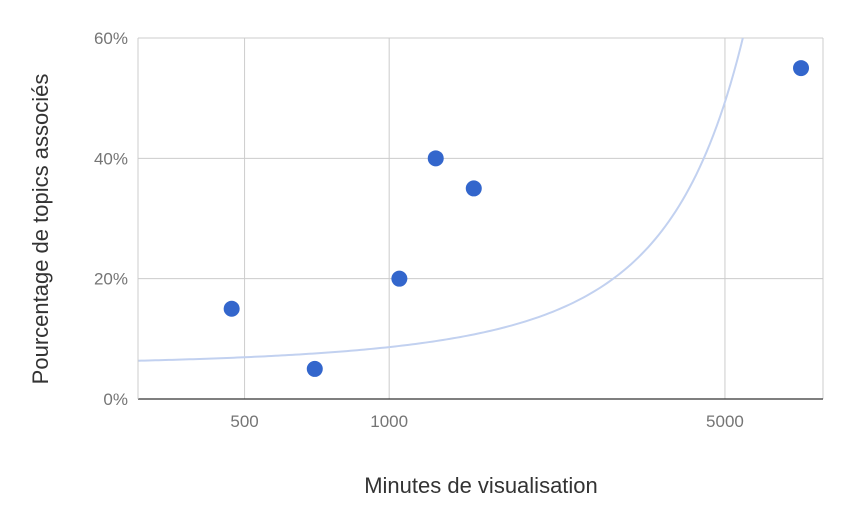 The height and width of the screenshot is (525, 850). I want to click on x-tick-label: 1000, so click(389, 421).